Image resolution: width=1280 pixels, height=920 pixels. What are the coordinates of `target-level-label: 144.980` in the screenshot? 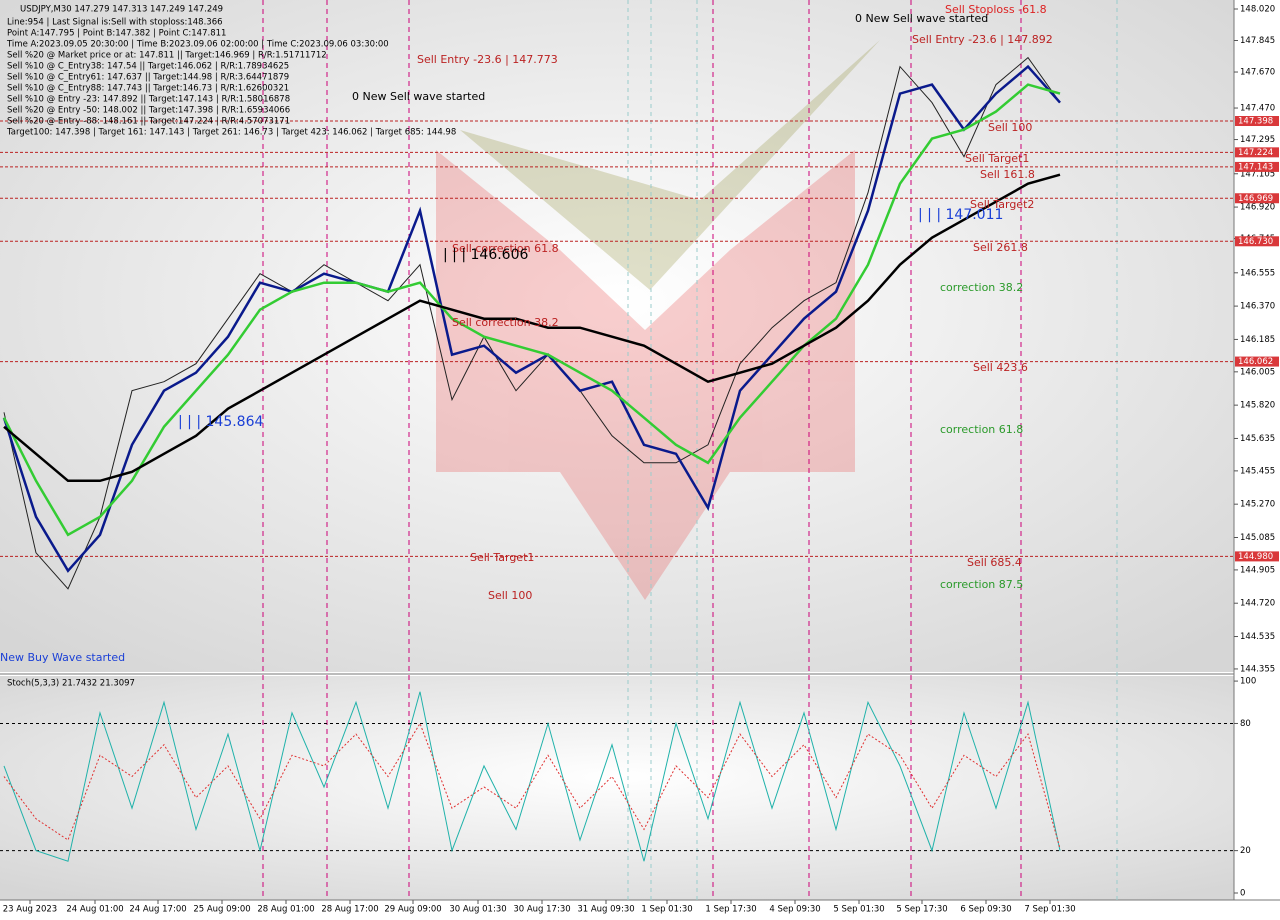 It's located at (1255, 557).